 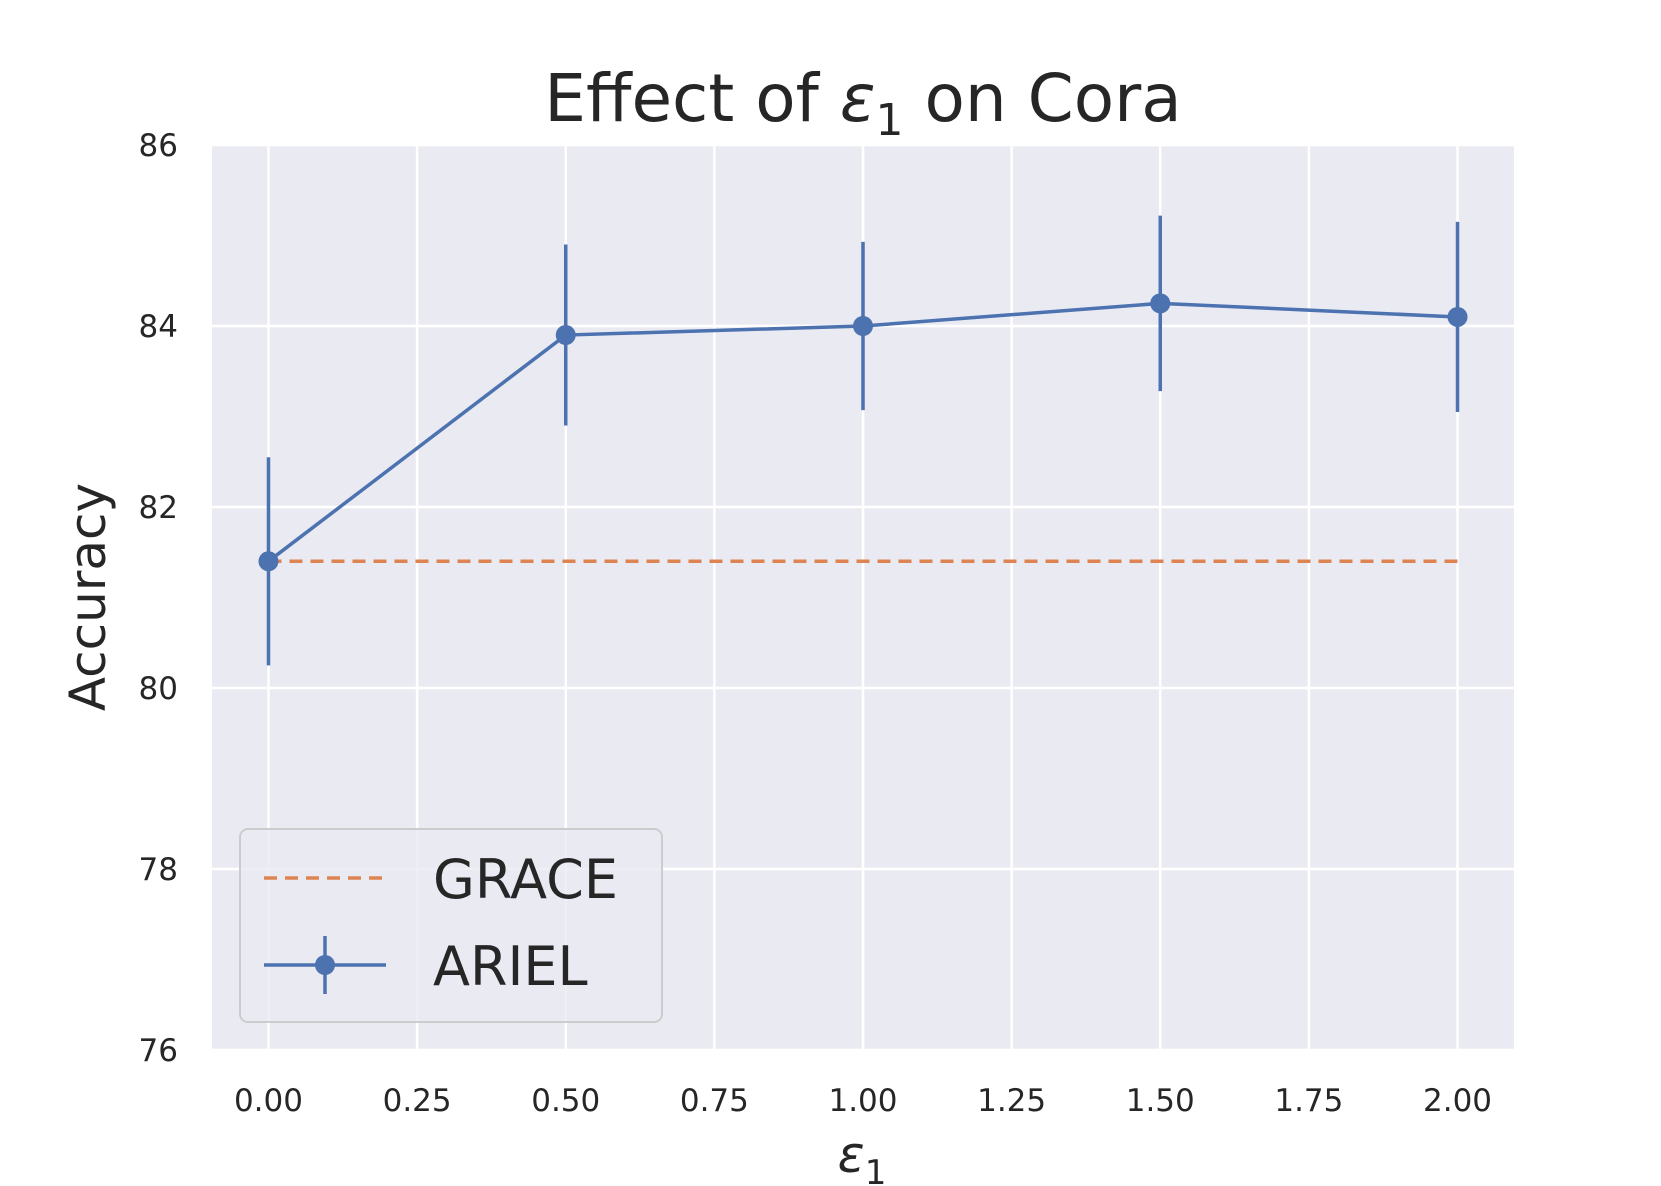 I want to click on legend-ariel-marker, so click(x=325, y=965).